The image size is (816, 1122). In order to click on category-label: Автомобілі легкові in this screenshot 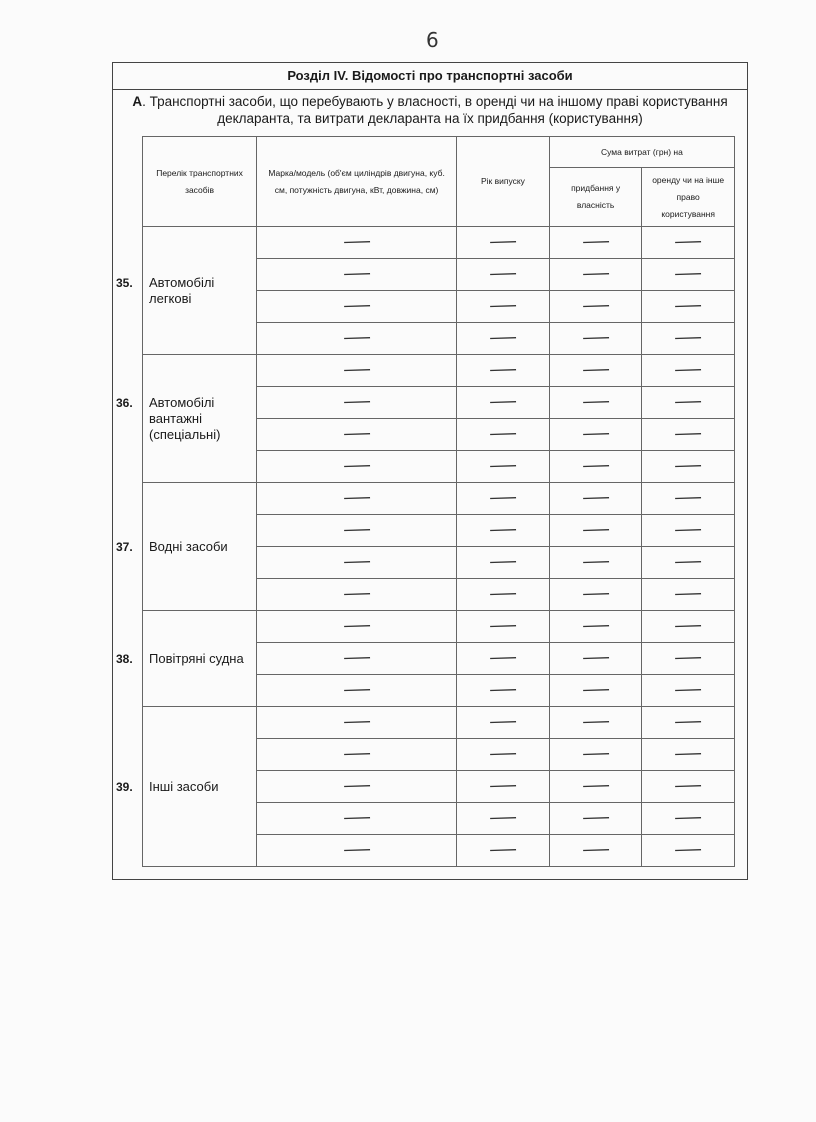, I will do `click(182, 290)`.